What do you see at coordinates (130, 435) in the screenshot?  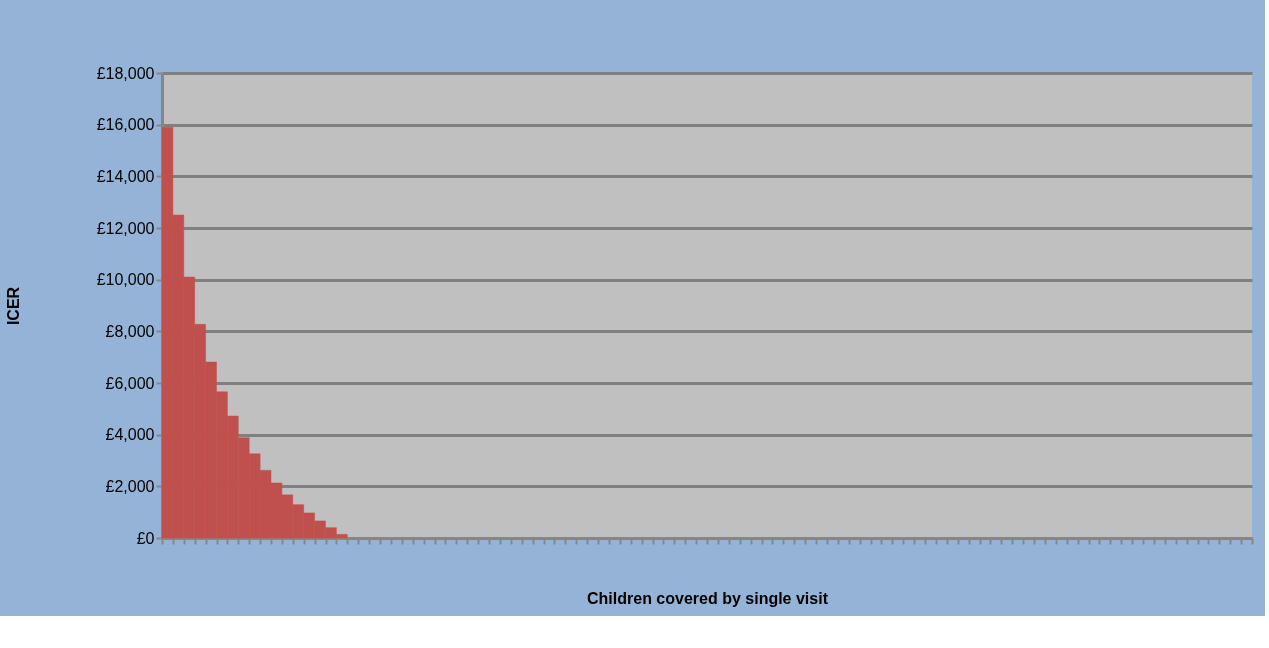 I see `y-tick-label: £4,000` at bounding box center [130, 435].